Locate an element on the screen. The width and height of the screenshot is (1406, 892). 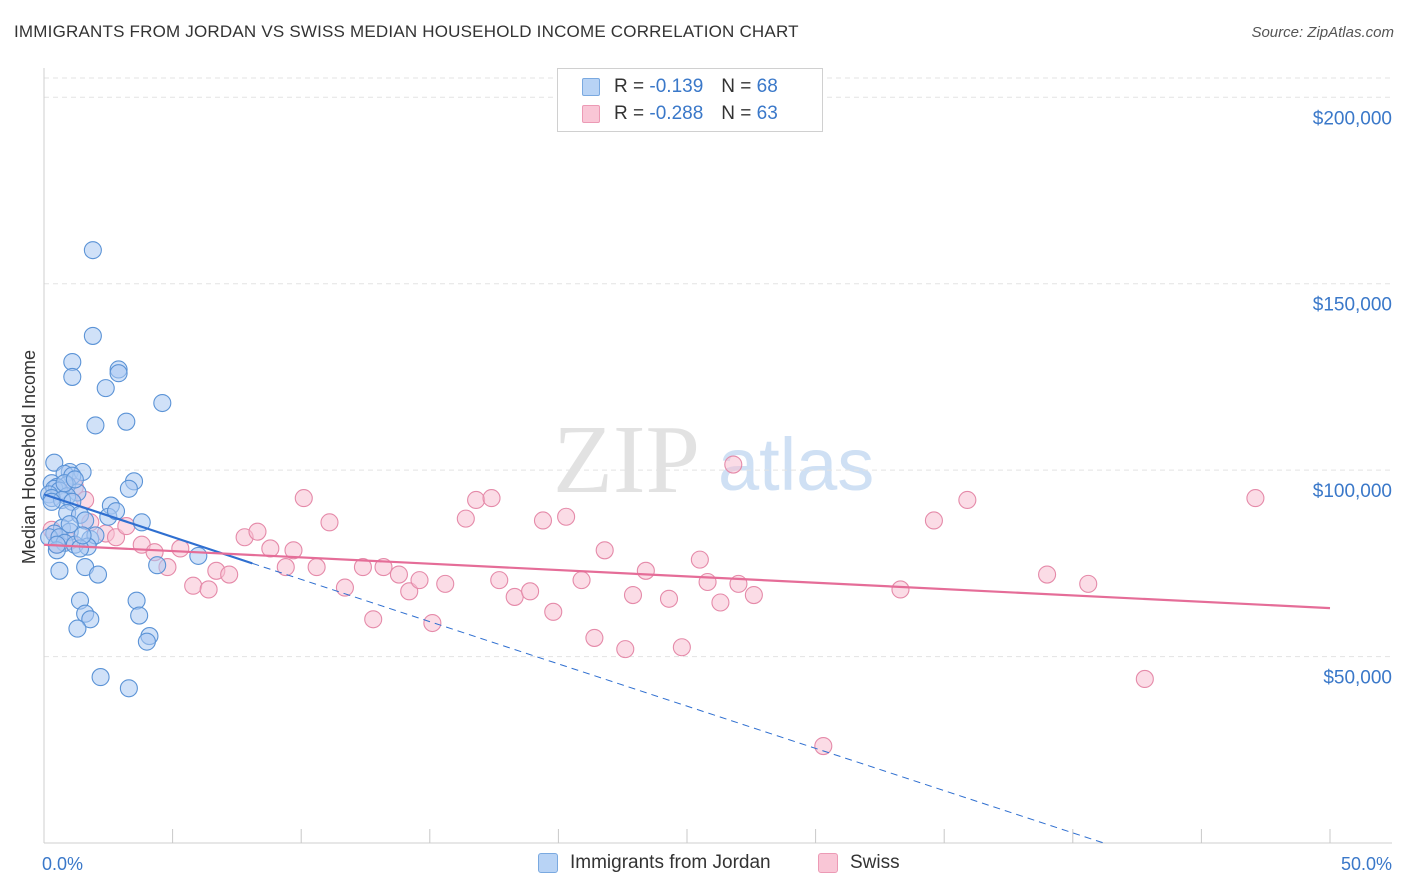
jordan-trend-line is located at coordinates (148, 529).